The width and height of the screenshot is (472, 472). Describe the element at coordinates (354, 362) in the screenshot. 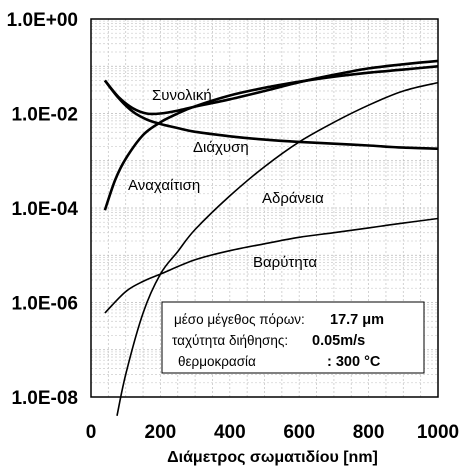

I see `condition-value: : 300 °C` at that location.